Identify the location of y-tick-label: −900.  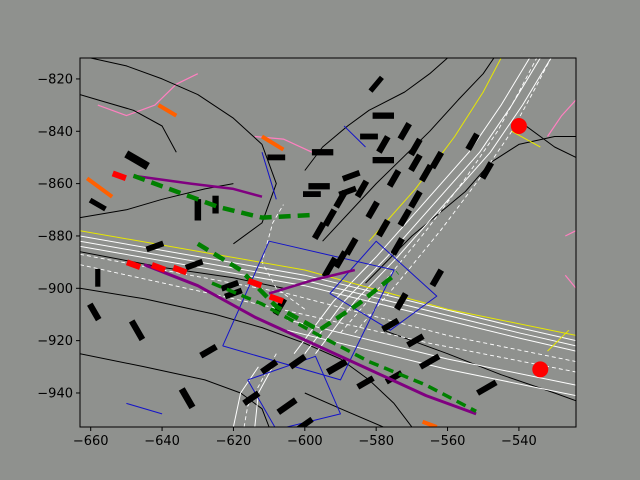
(55, 289).